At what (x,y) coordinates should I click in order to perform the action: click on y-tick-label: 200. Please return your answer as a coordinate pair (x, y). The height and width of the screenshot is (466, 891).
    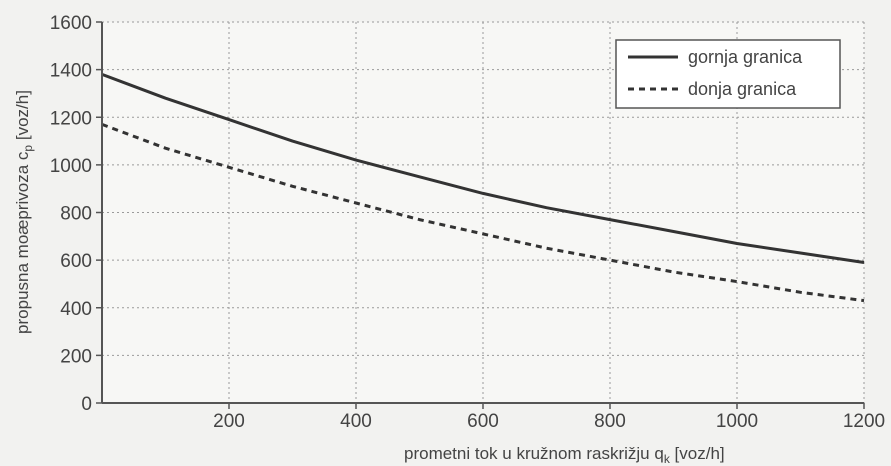
    Looking at the image, I should click on (76, 356).